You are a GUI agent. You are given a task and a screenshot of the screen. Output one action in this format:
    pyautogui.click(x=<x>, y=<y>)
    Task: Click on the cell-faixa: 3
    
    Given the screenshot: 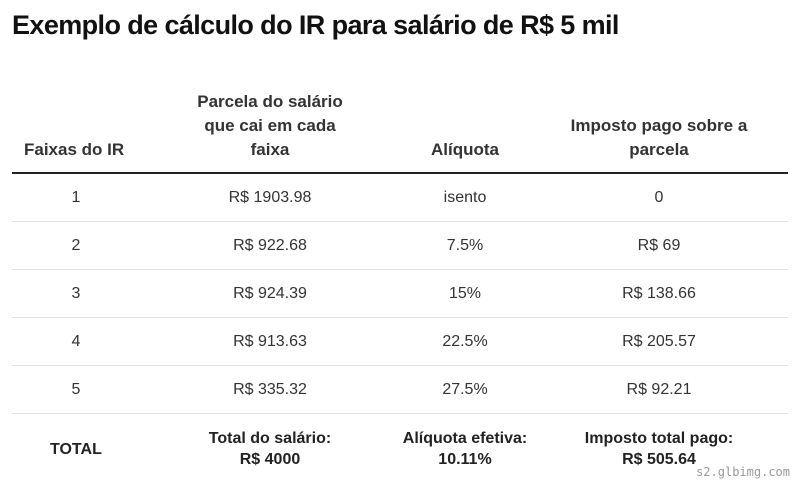 What is the action you would take?
    pyautogui.click(x=76, y=293)
    